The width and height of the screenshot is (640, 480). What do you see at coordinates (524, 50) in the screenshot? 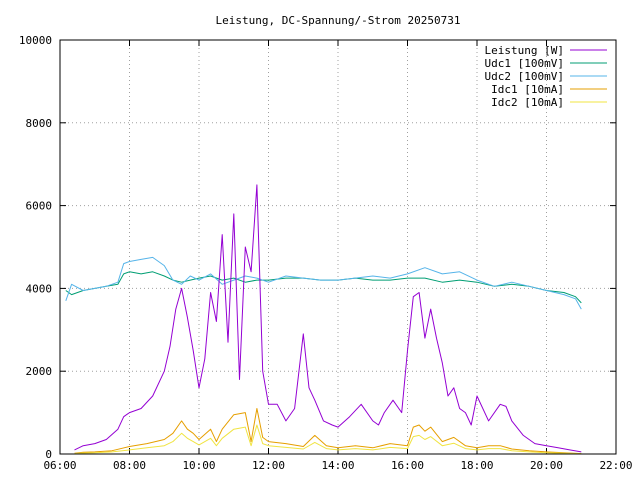
I see `legend-label: Leistung [W]` at bounding box center [524, 50].